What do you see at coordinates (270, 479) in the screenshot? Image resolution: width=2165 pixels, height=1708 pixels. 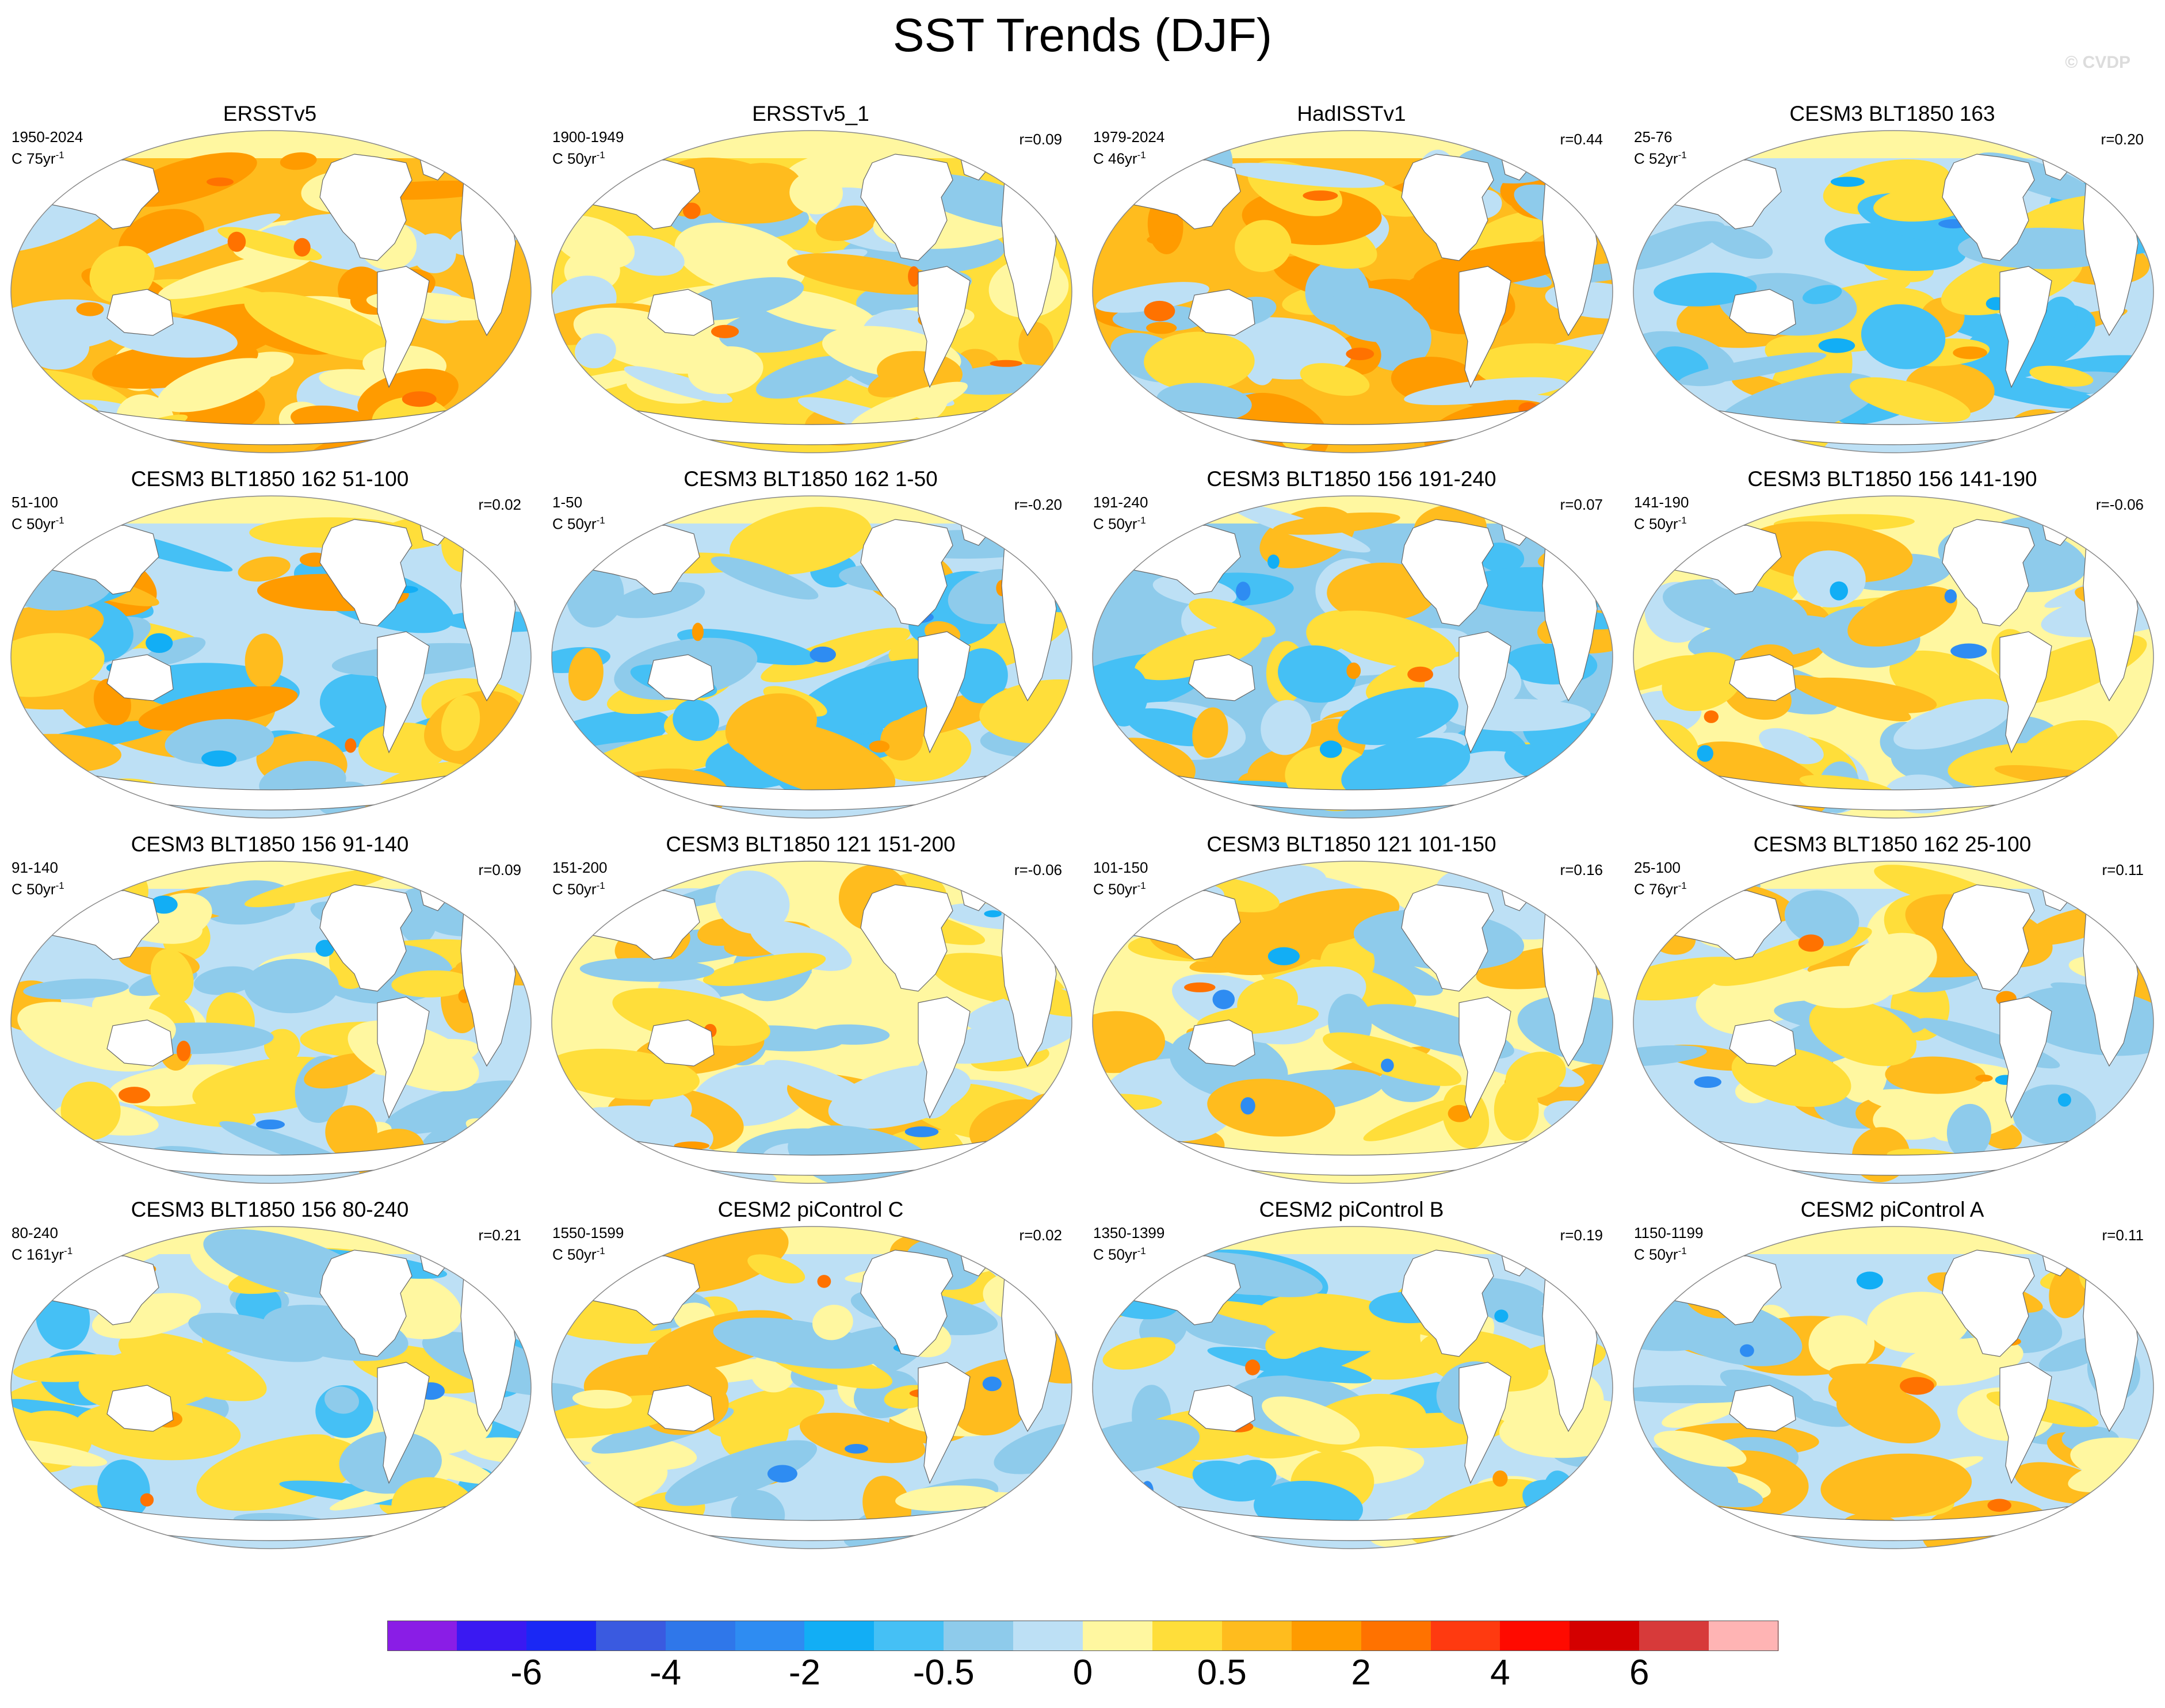 I see `panel-title: CESM3 BLT1850 162 51-100` at bounding box center [270, 479].